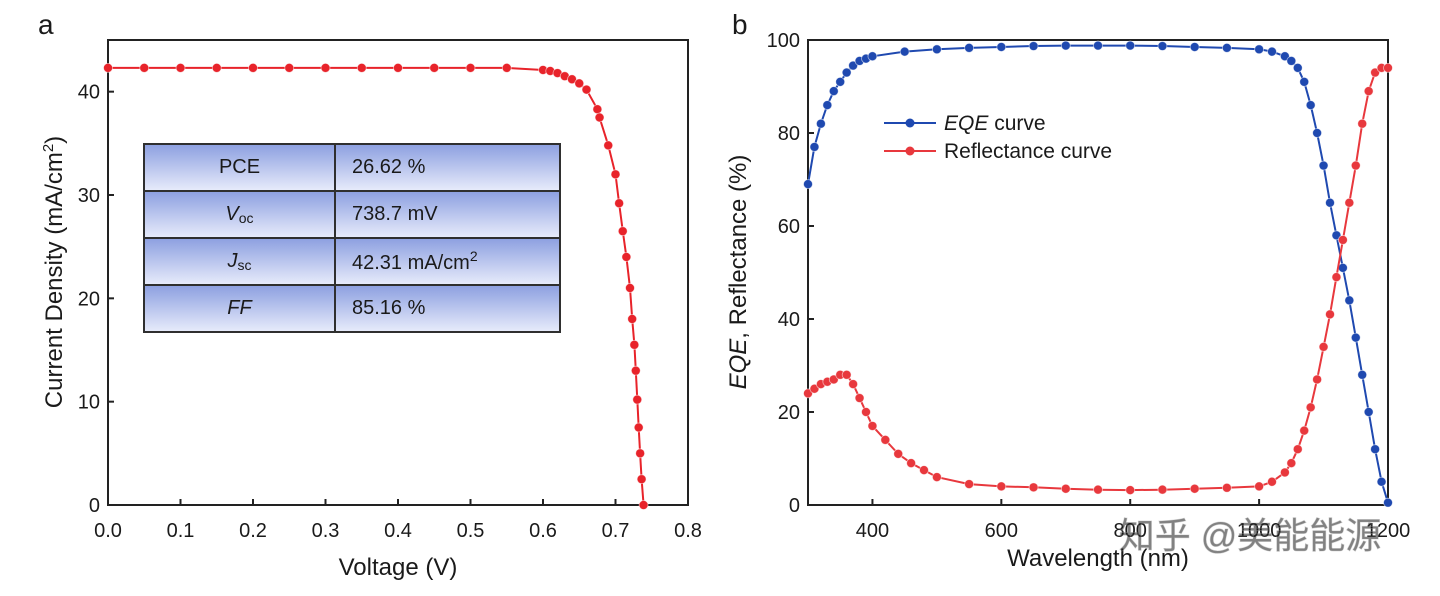  Describe the element at coordinates (239, 167) in the screenshot. I see `metric-name-pce: PCE` at that location.